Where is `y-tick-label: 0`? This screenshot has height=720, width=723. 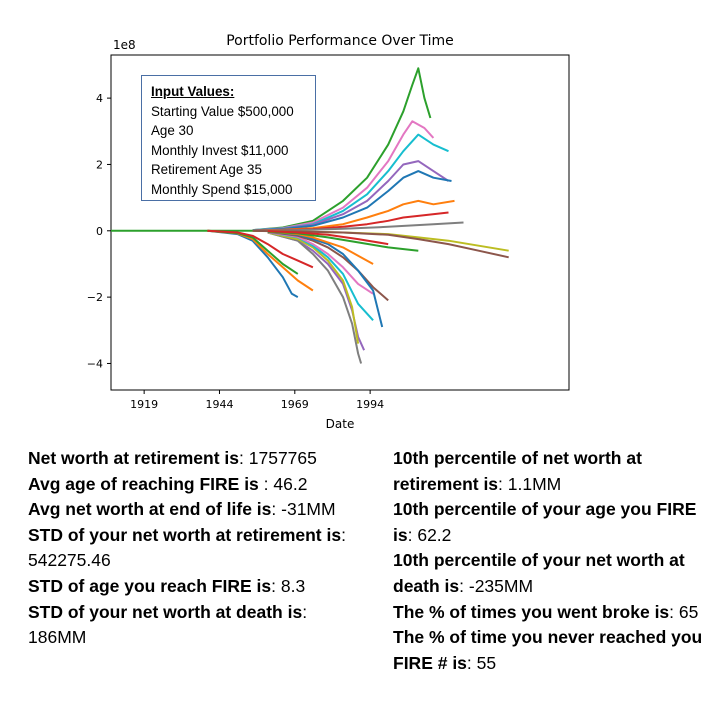
y-tick-label: 0 is located at coordinates (99, 231).